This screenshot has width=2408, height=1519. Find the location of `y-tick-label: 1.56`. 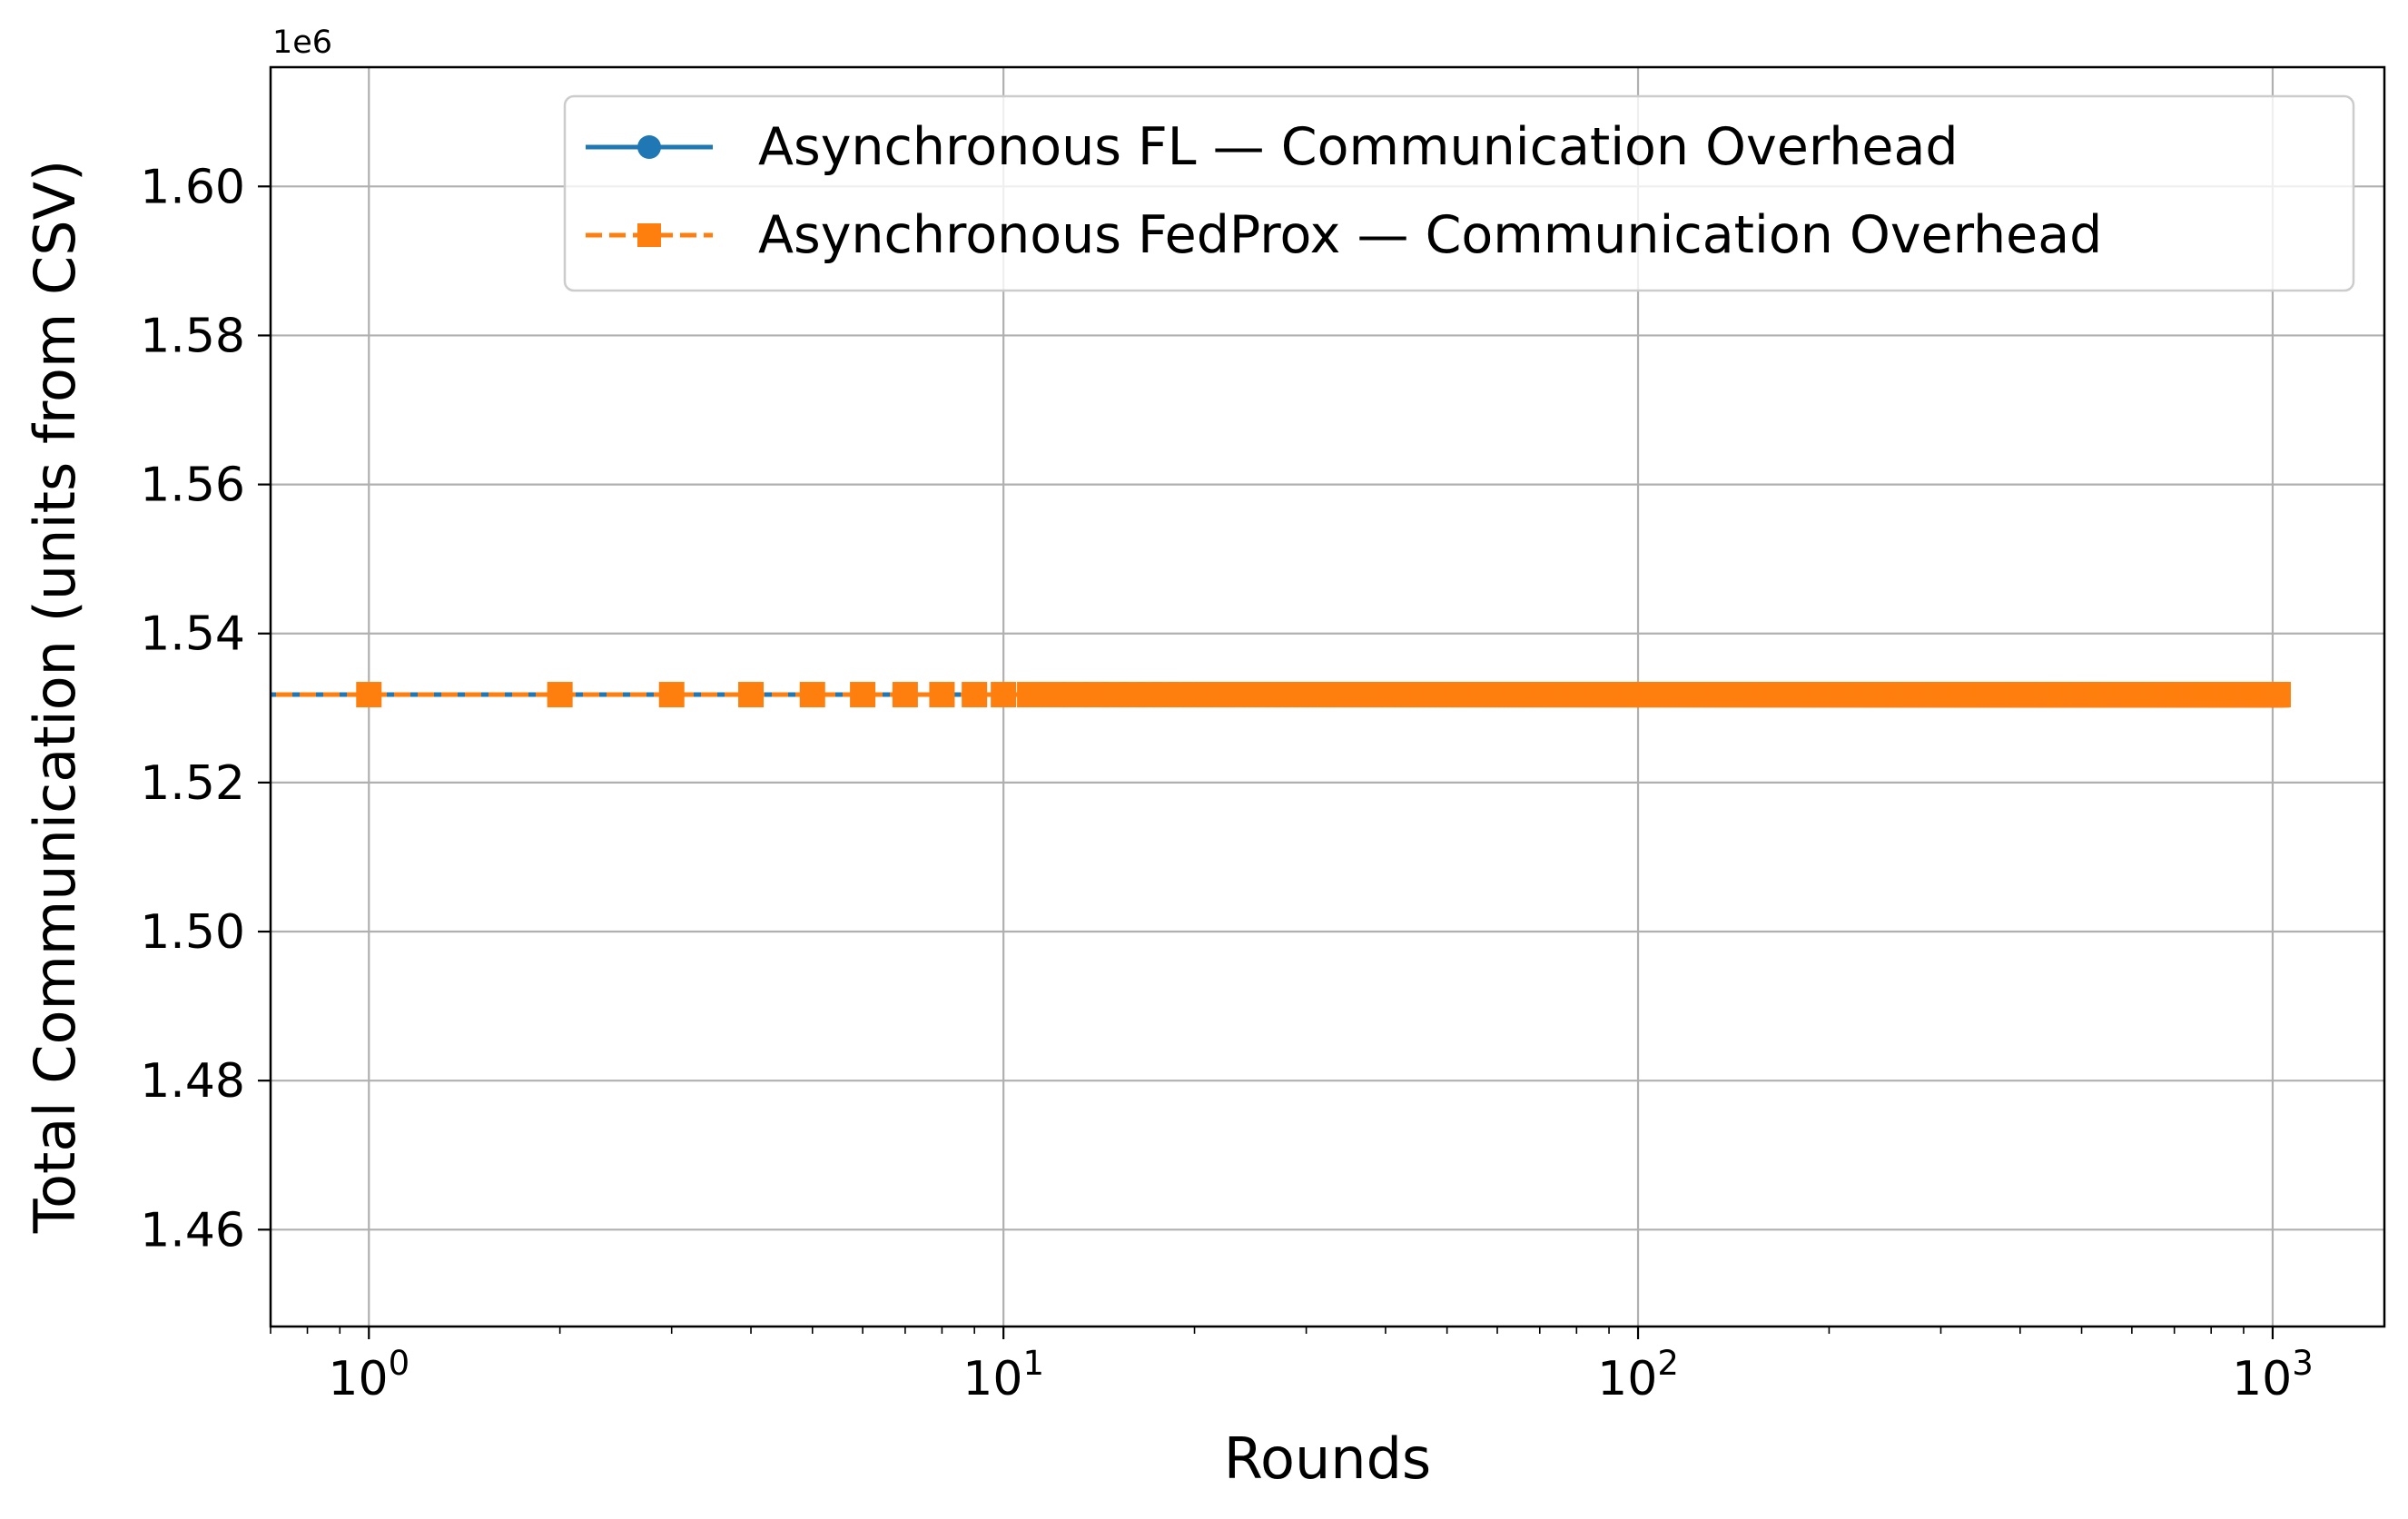

y-tick-label: 1.56 is located at coordinates (192, 486).